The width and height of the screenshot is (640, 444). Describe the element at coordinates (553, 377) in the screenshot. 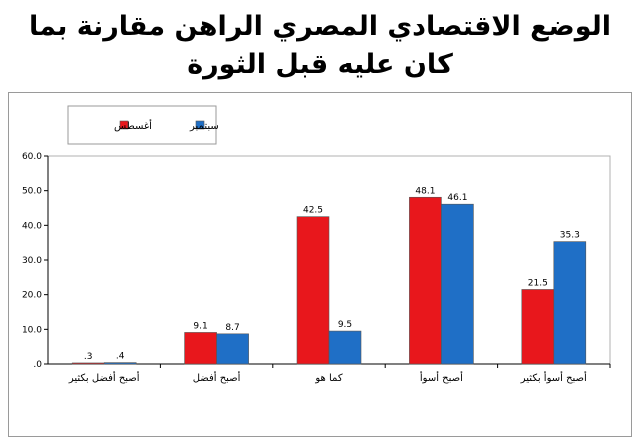

I see `category-label: أصبح أسوأ بكثير` at that location.